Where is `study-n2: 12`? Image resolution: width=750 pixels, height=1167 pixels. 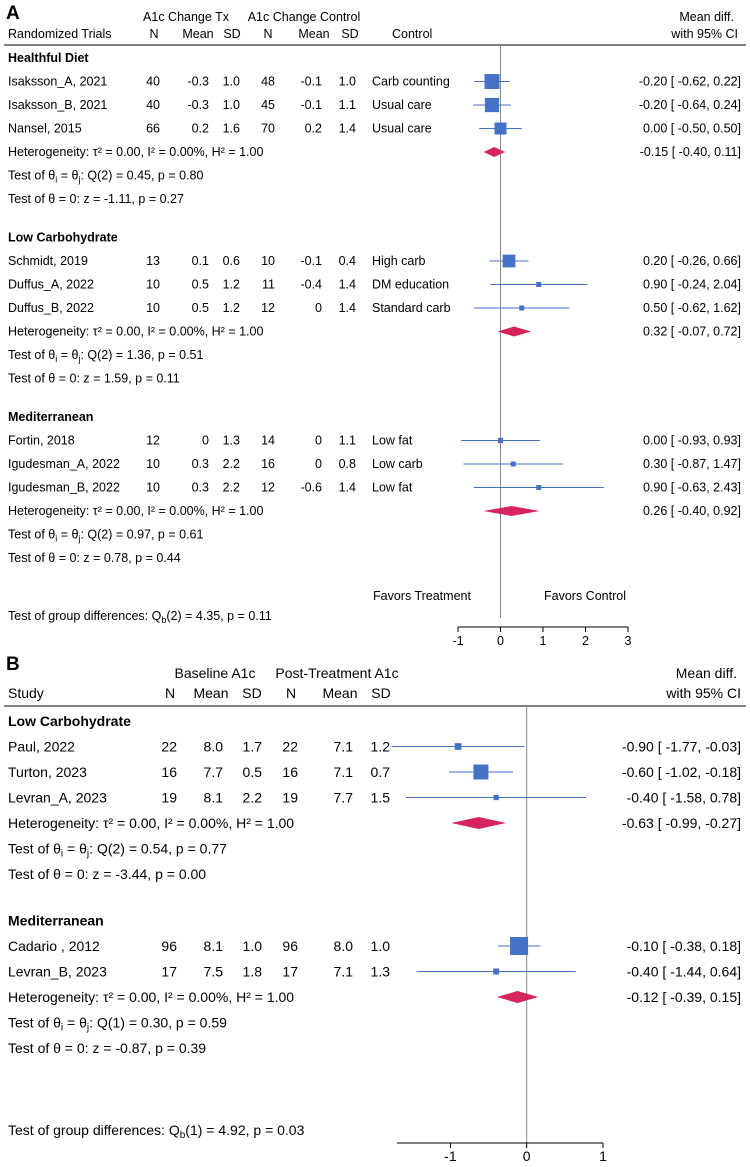 study-n2: 12 is located at coordinates (268, 488).